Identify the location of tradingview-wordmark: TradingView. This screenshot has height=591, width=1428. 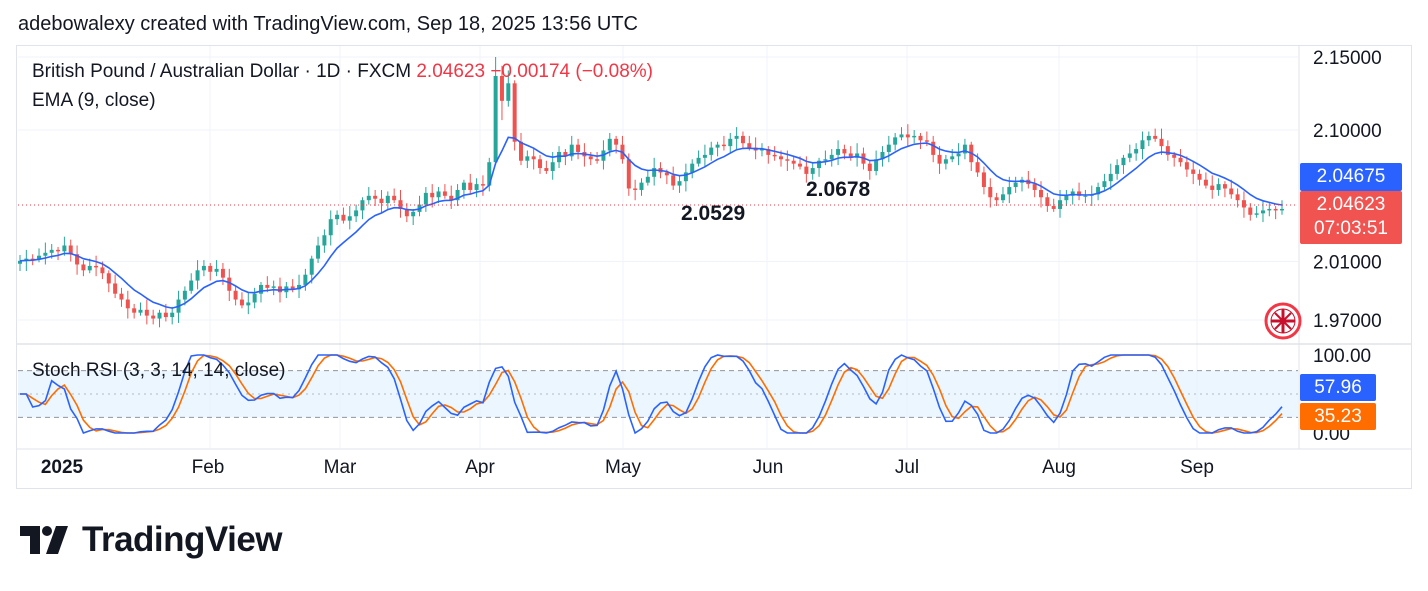
(182, 539).